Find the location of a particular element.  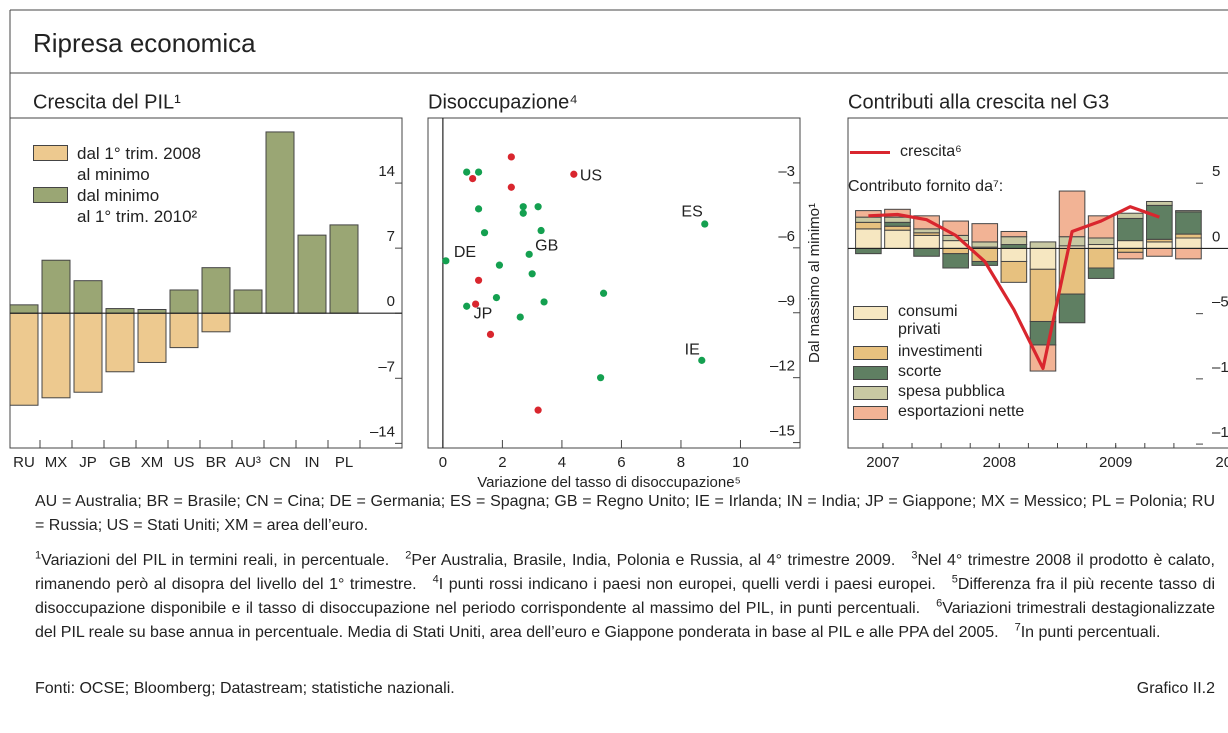

chart-title: Crescita del PIL¹ is located at coordinates (107, 102).